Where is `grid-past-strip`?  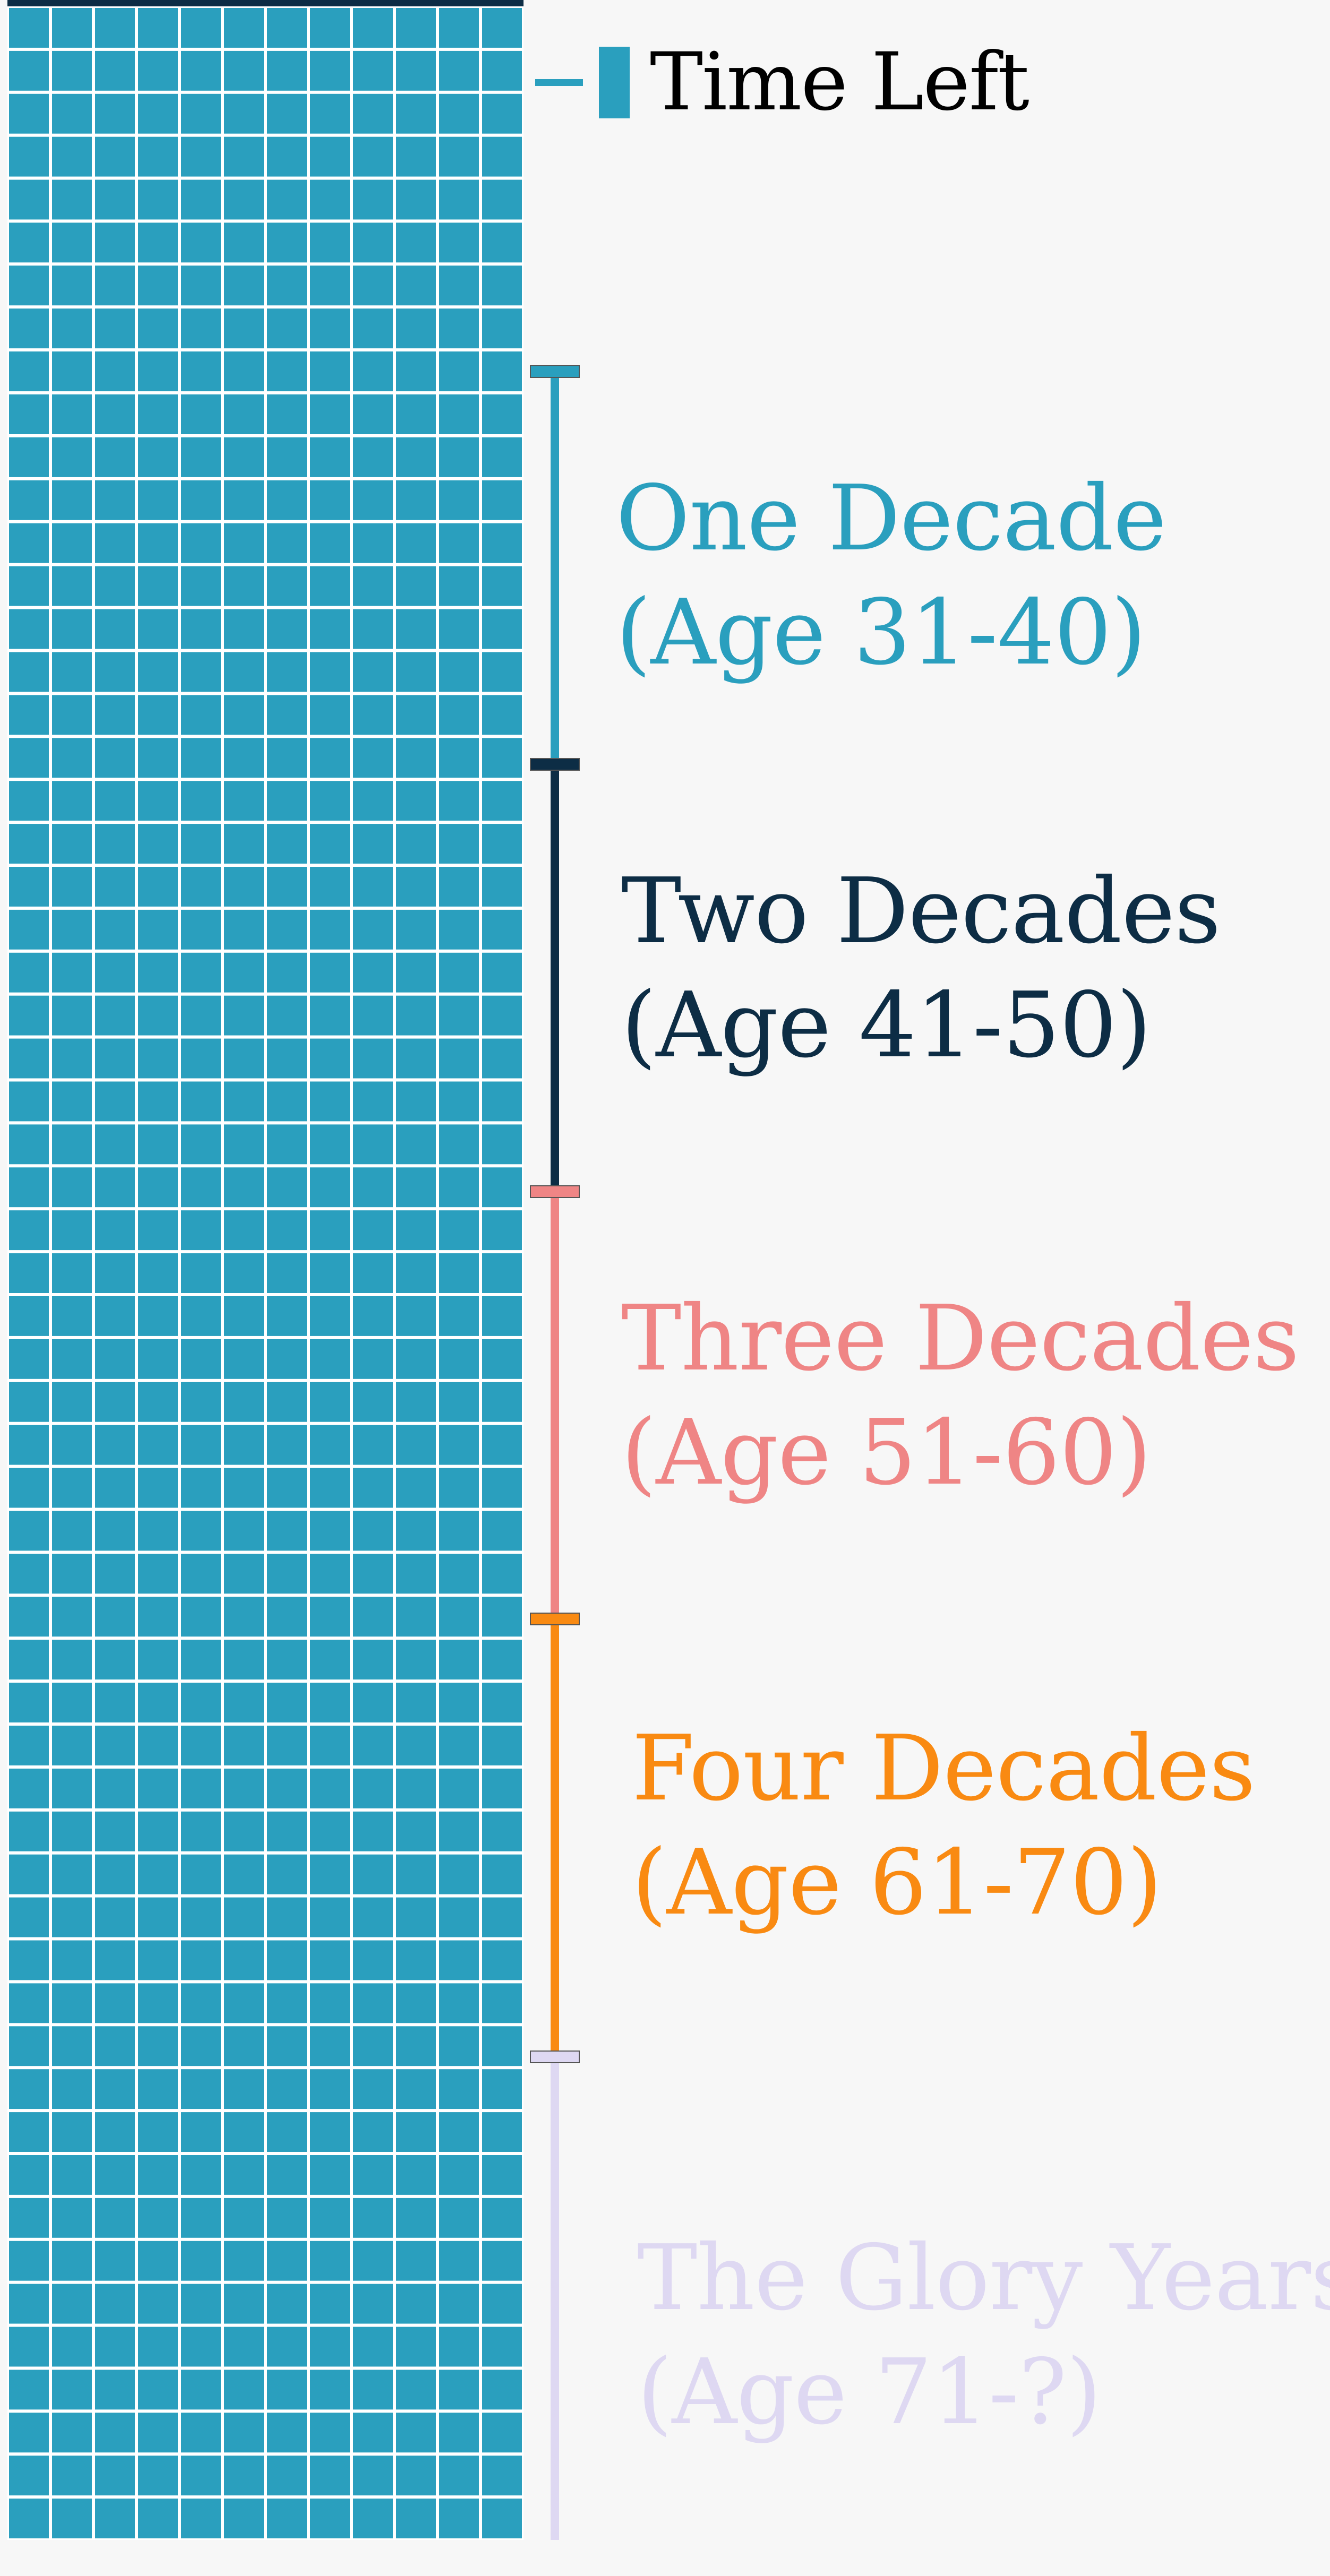
grid-past-strip is located at coordinates (265, 3).